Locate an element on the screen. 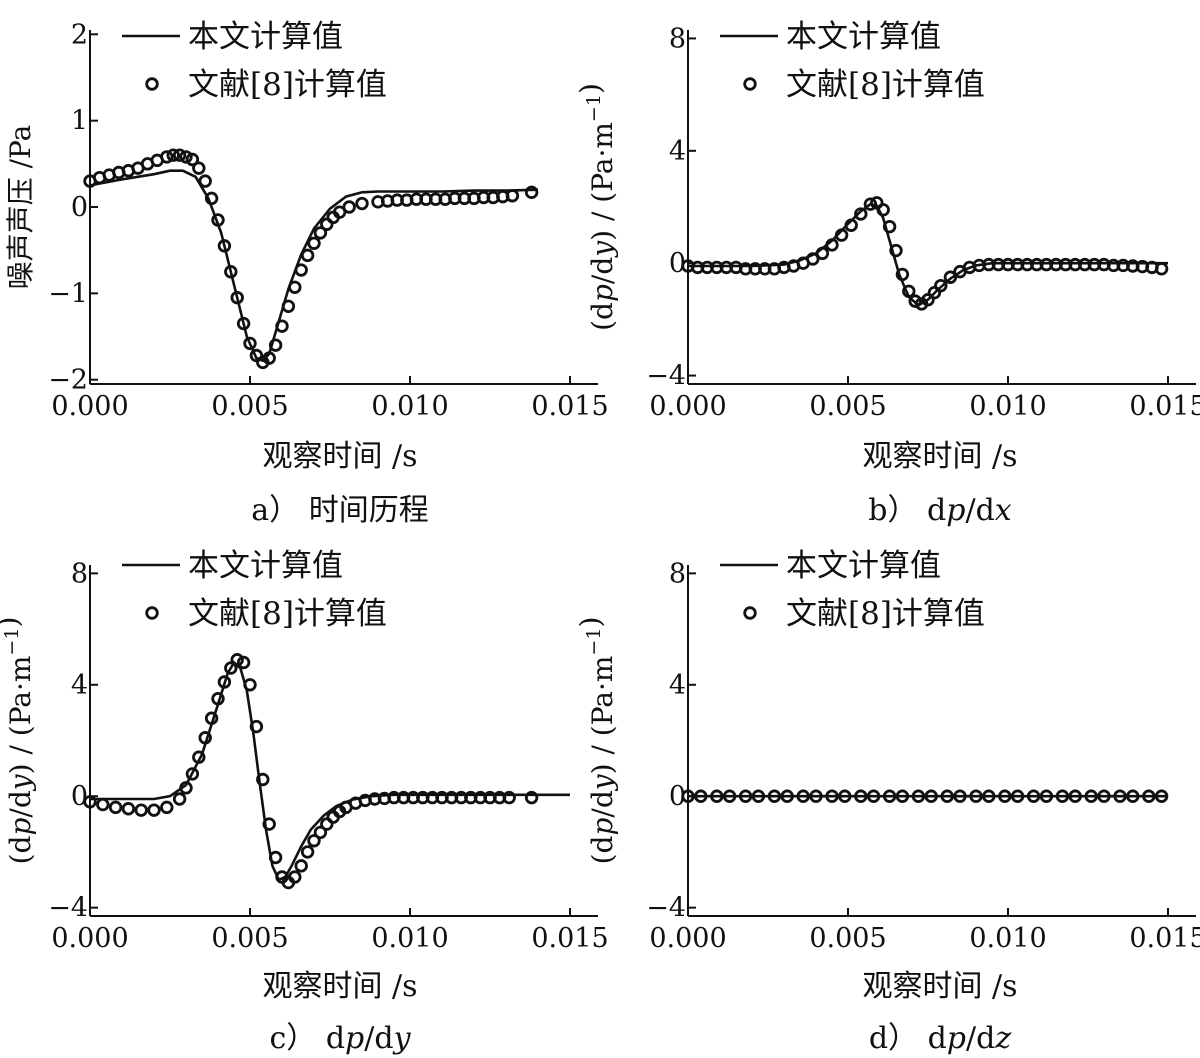 The image size is (1200, 1058). panel-caption: c） dp/dy is located at coordinates (340, 1038).